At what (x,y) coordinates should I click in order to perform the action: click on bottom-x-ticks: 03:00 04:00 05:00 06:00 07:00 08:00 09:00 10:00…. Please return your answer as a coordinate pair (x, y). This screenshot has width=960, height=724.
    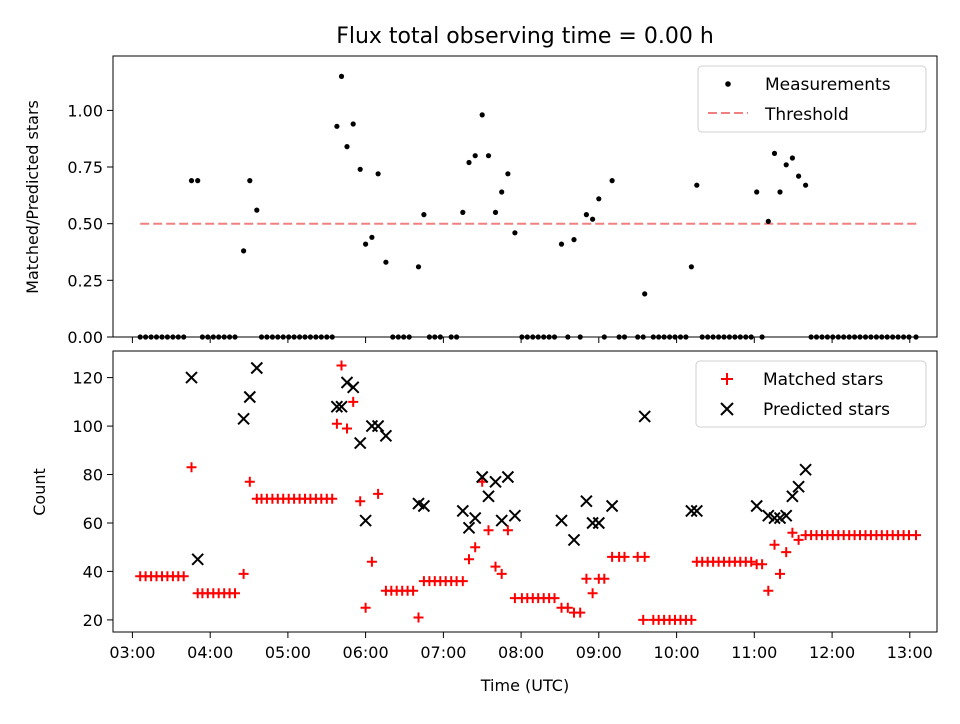
    Looking at the image, I should click on (521, 647).